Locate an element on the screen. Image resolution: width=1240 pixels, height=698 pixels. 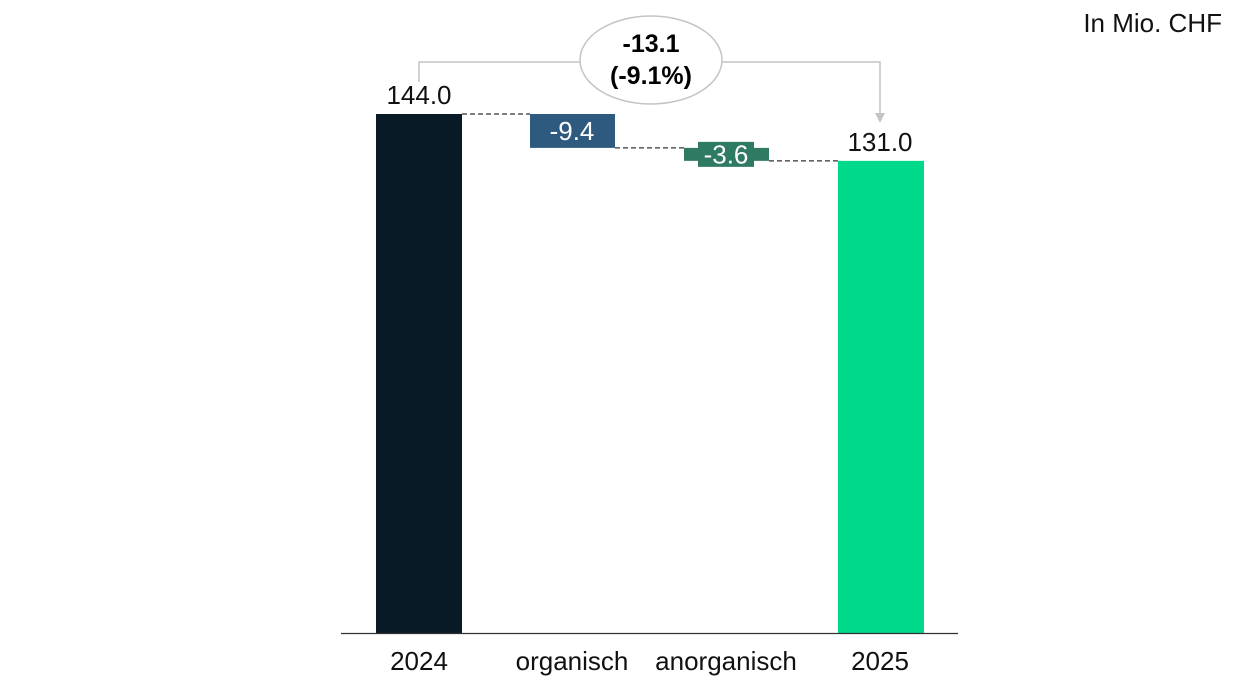
delta-value: -13.1 is located at coordinates (651, 44).